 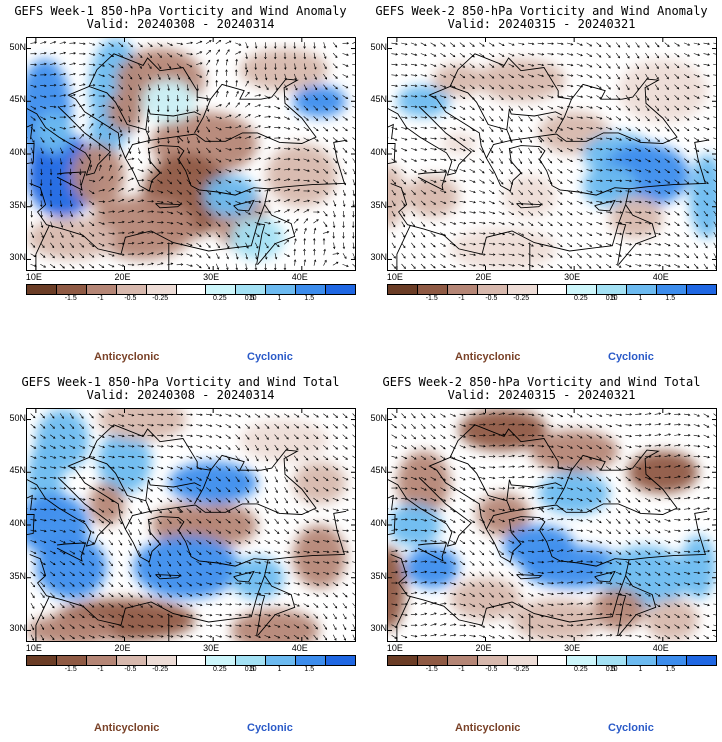 What do you see at coordinates (552, 532) in the screenshot?
I see `coastlines` at bounding box center [552, 532].